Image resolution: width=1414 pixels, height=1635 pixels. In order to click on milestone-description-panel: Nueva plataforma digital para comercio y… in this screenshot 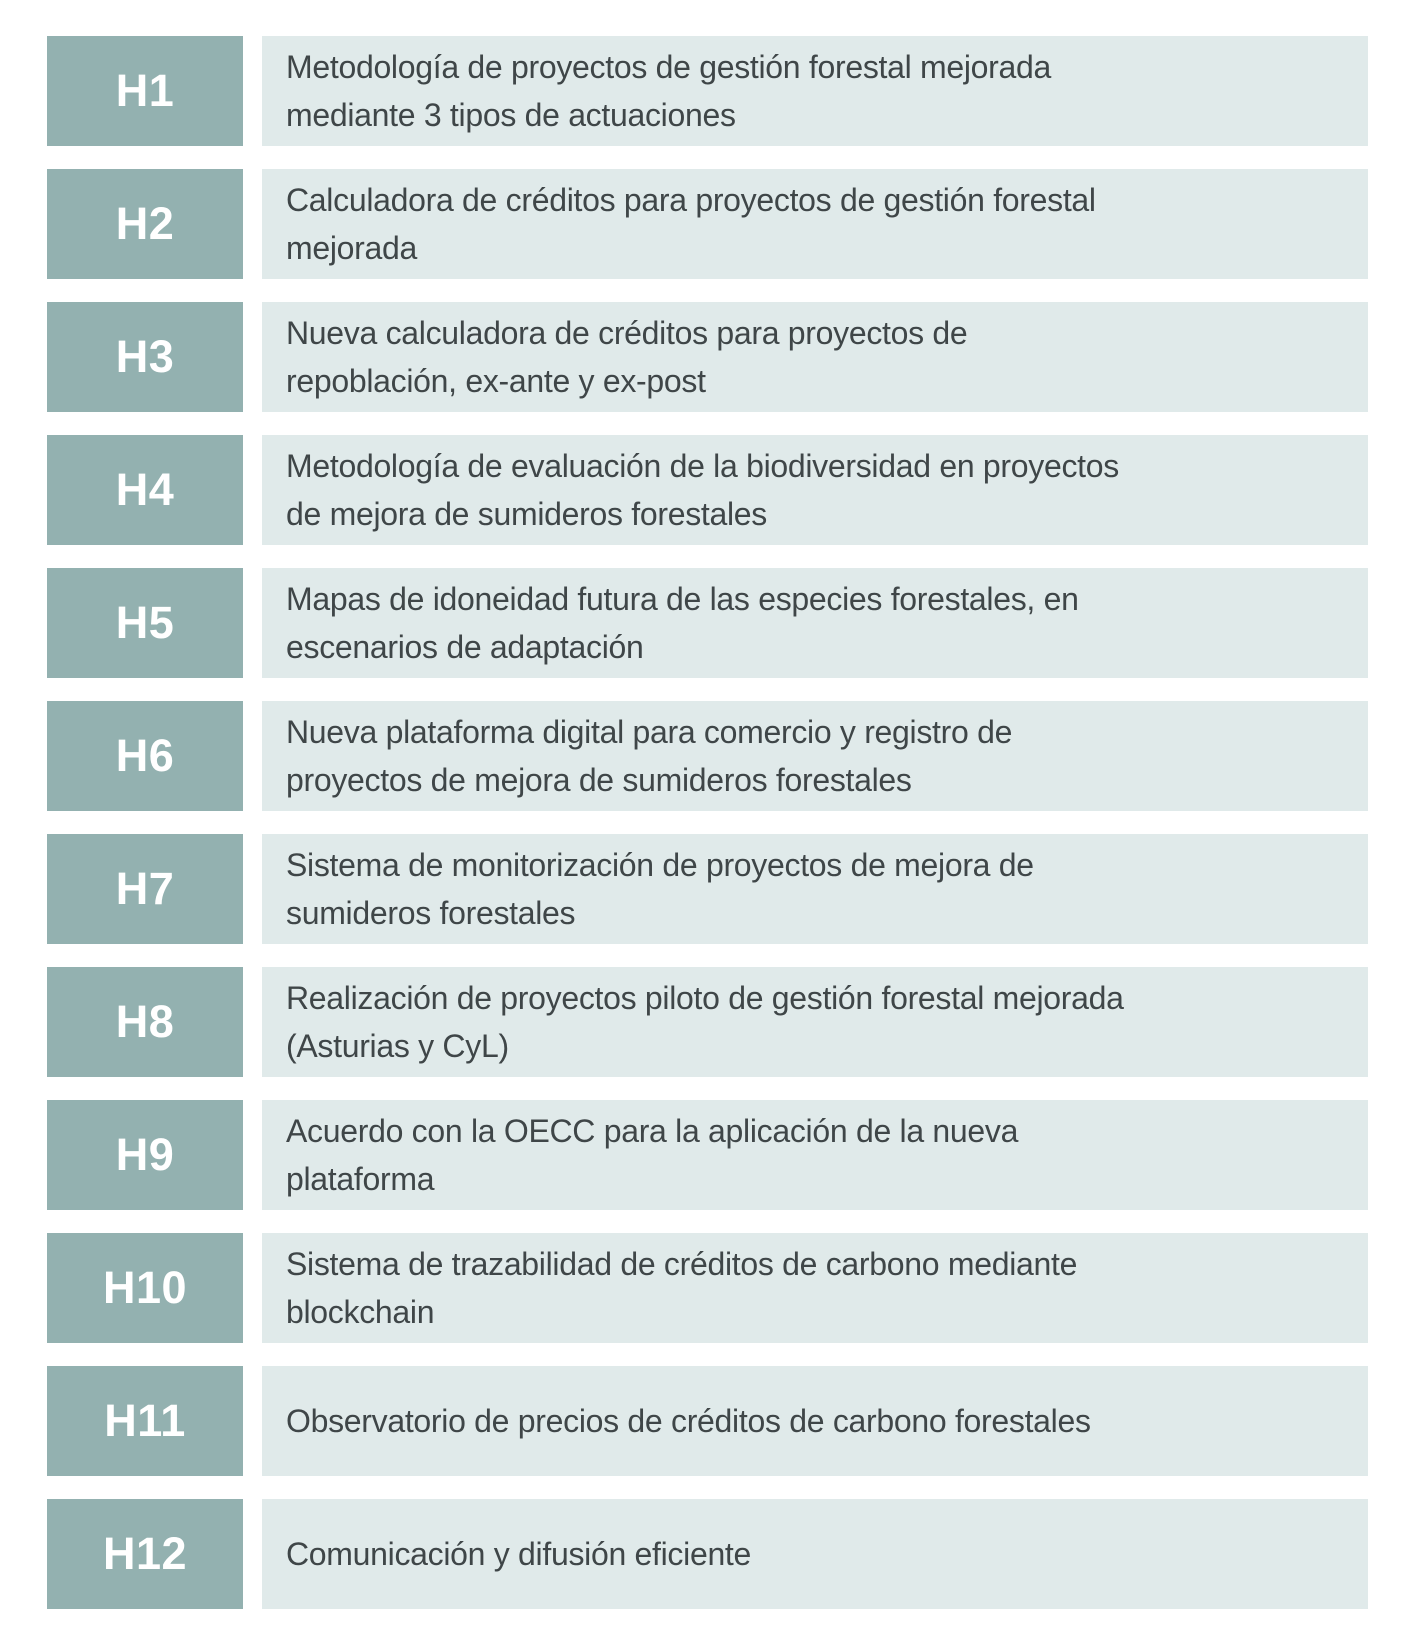, I will do `click(815, 756)`.